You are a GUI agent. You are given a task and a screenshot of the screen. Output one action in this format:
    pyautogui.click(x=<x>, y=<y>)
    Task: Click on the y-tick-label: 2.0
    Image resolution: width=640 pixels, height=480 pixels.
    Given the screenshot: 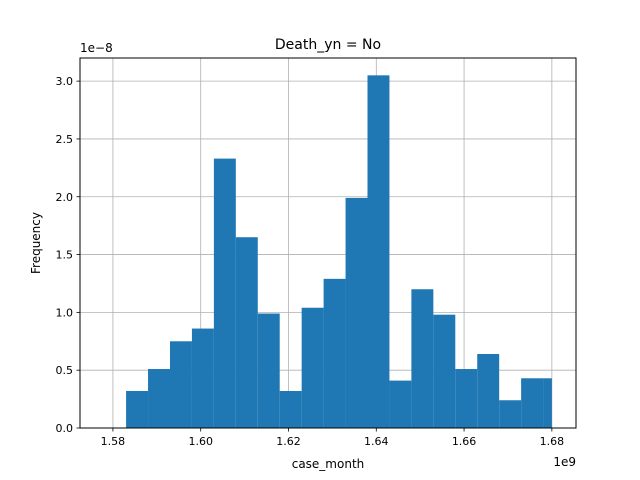 What is the action you would take?
    pyautogui.click(x=65, y=197)
    